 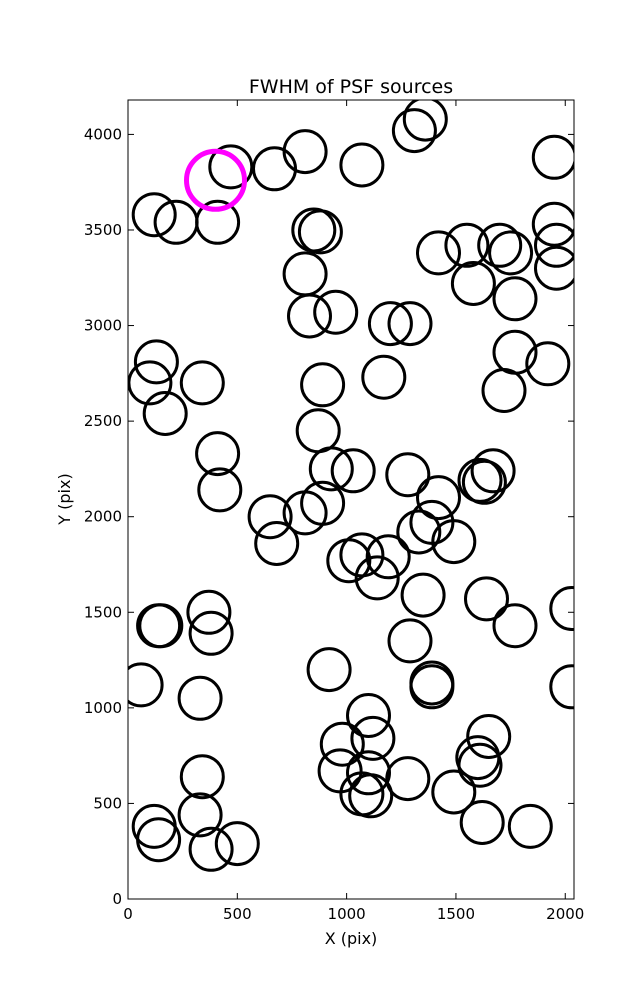 What do you see at coordinates (237, 914) in the screenshot?
I see `x-tick-label: 500` at bounding box center [237, 914].